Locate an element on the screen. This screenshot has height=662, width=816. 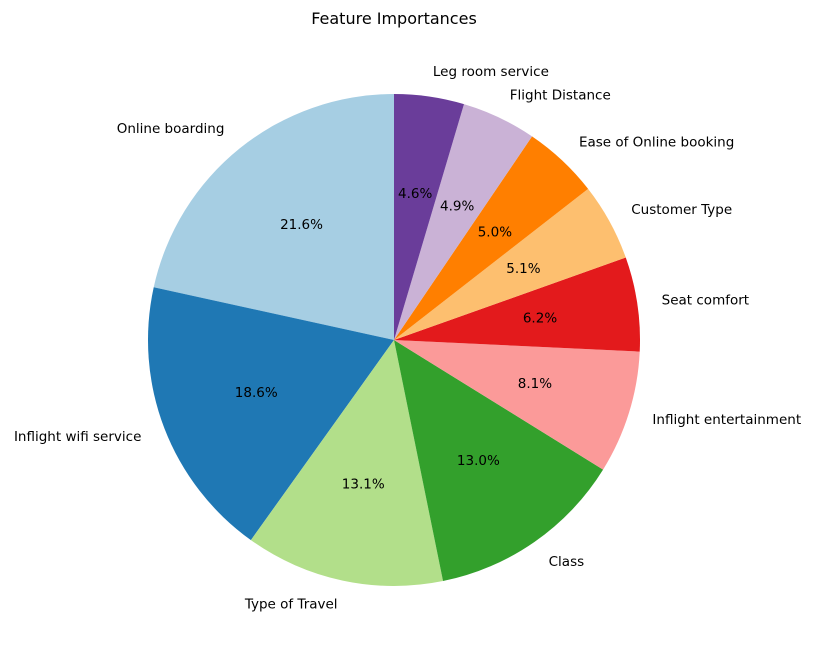
pie-slice-flight-distance is located at coordinates (463, 222).